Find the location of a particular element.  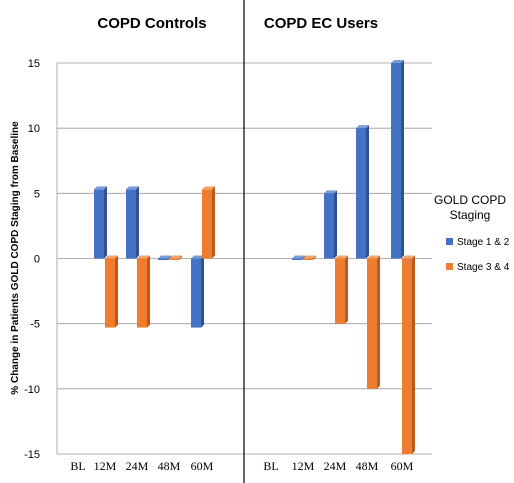

y-tick-label: -5 is located at coordinates (35, 325).